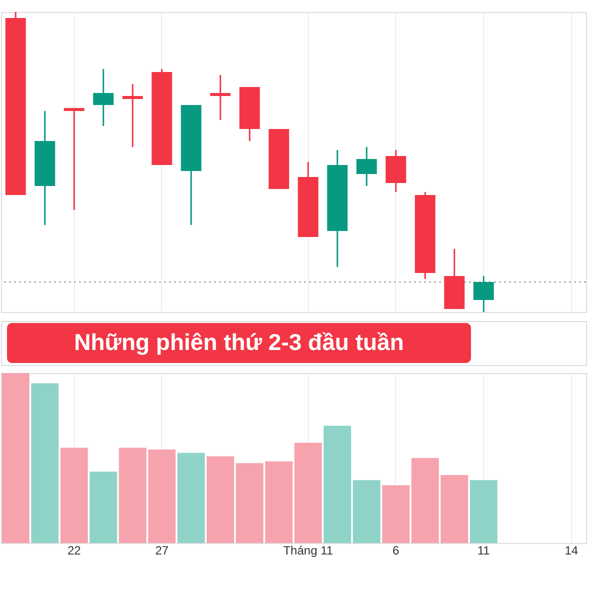 The image size is (600, 600). I want to click on text: Những phiên thứ 2-3 đầu tuần, so click(239, 342).